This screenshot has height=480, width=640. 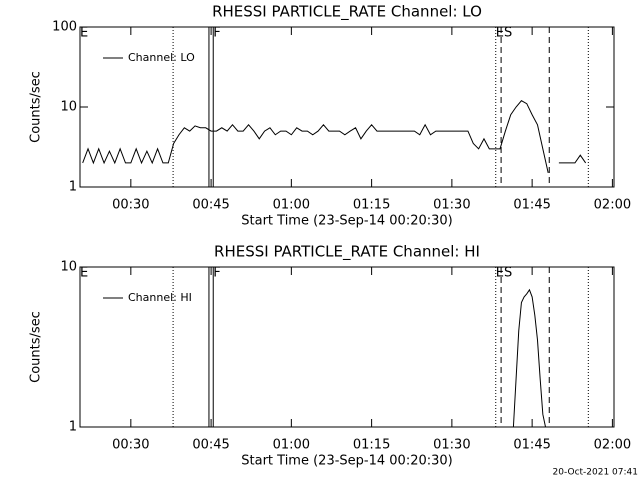 What do you see at coordinates (160, 297) in the screenshot?
I see `legend-label: Channel: HI` at bounding box center [160, 297].